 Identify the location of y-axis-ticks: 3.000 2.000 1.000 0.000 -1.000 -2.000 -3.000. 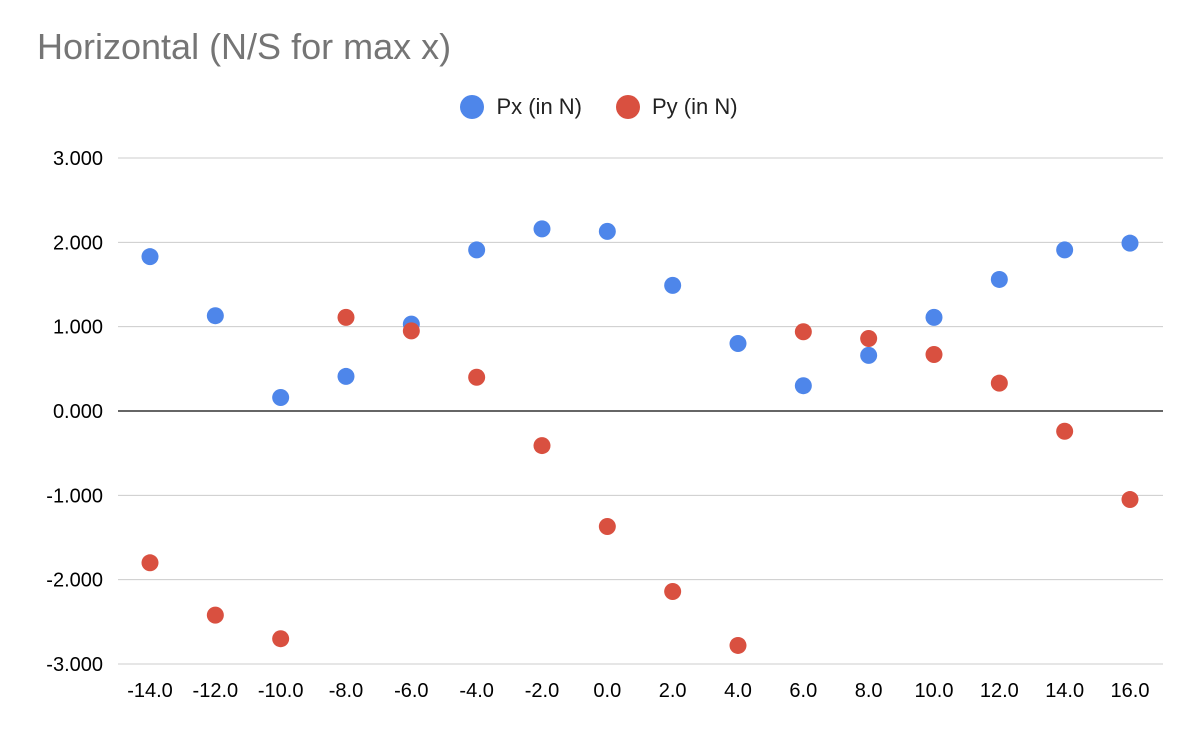
(74, 412).